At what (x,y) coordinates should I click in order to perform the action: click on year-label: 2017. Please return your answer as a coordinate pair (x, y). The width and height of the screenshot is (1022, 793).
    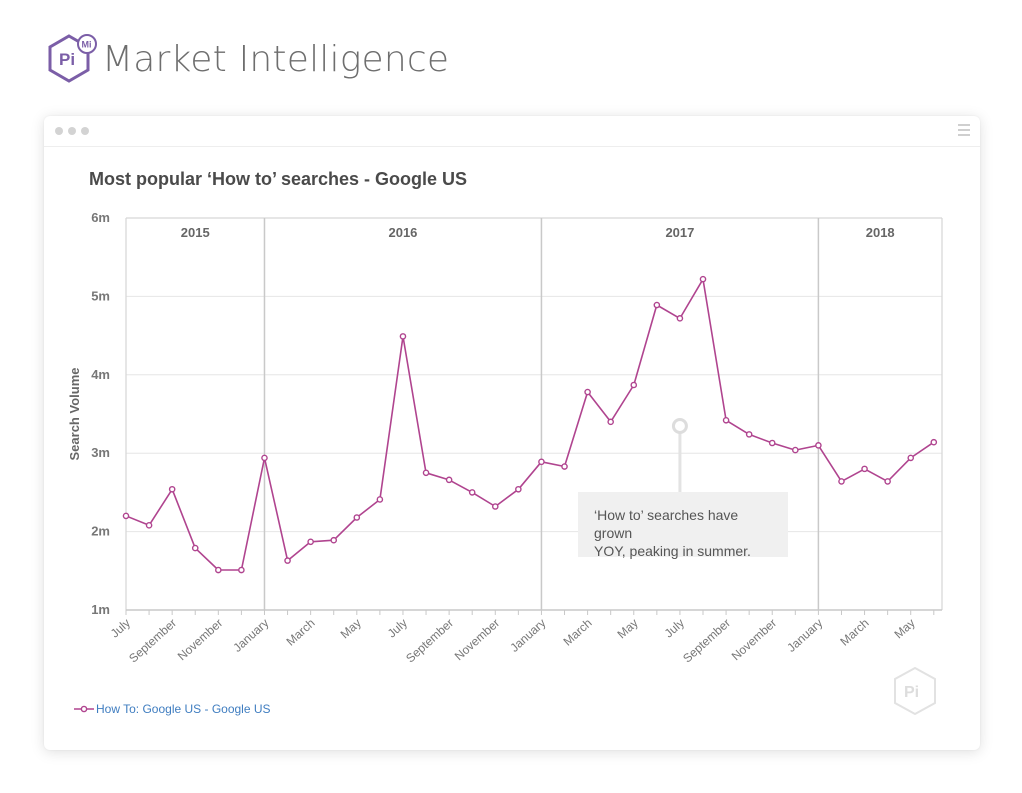
    Looking at the image, I should click on (679, 232).